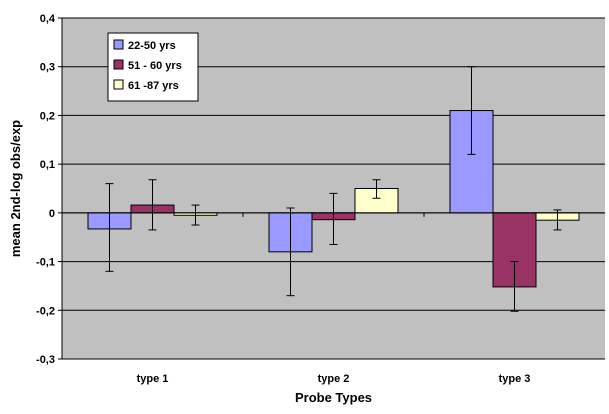 This screenshot has height=414, width=609. I want to click on y-tick-label: -0,2, so click(45, 311).